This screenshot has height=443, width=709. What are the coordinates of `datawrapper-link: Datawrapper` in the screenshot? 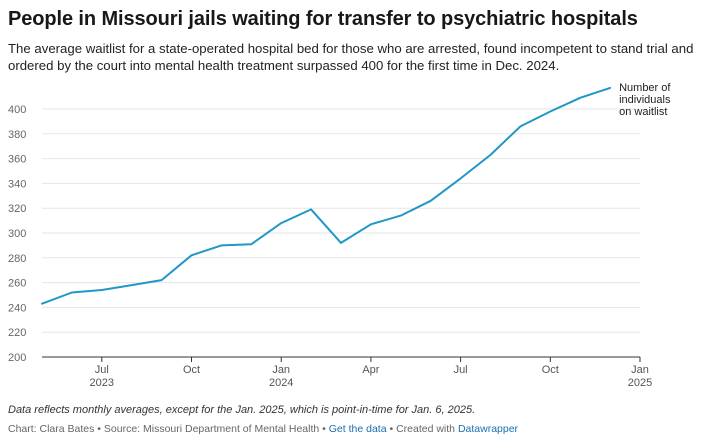 It's located at (488, 429).